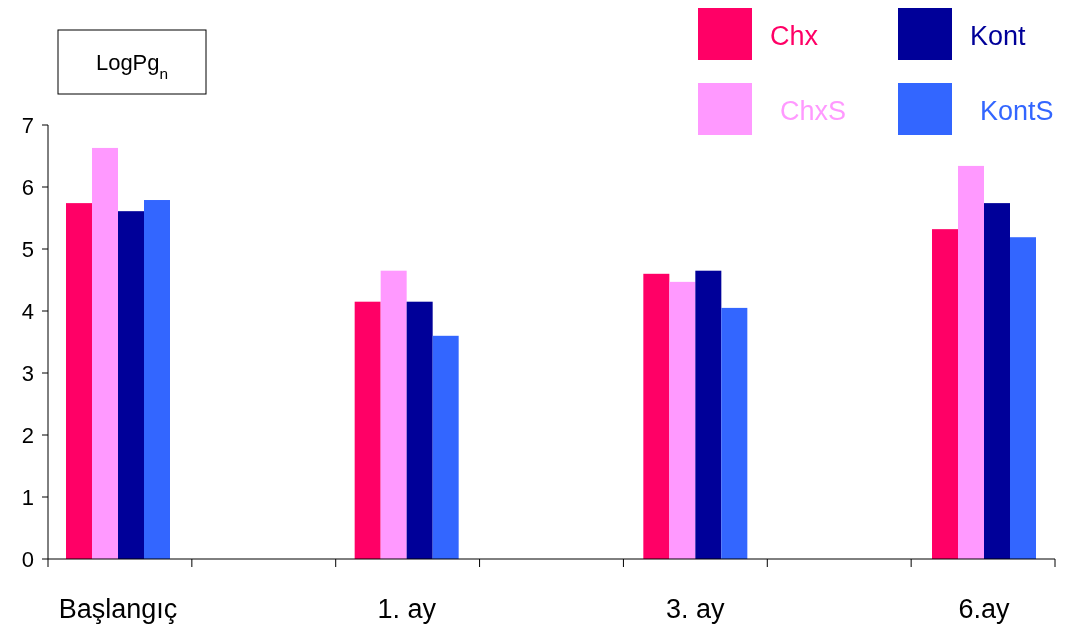  What do you see at coordinates (998, 36) in the screenshot?
I see `legend-label: Kont` at bounding box center [998, 36].